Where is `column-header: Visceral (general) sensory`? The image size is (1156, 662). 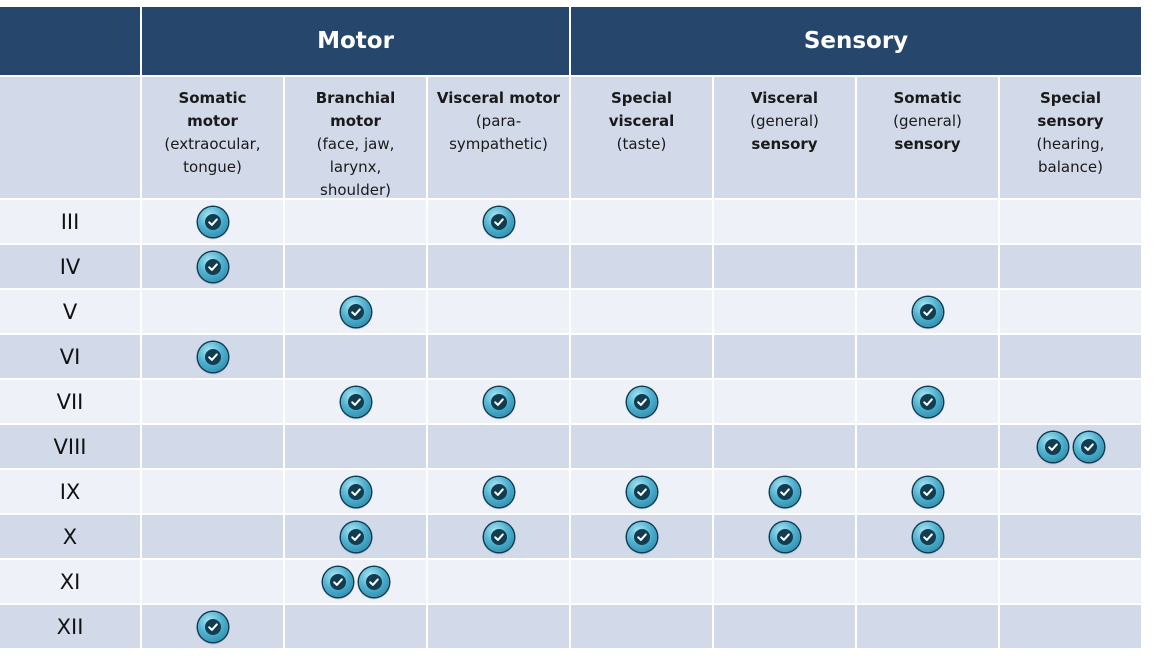
column-header: Visceral (general) sensory is located at coordinates (784, 137).